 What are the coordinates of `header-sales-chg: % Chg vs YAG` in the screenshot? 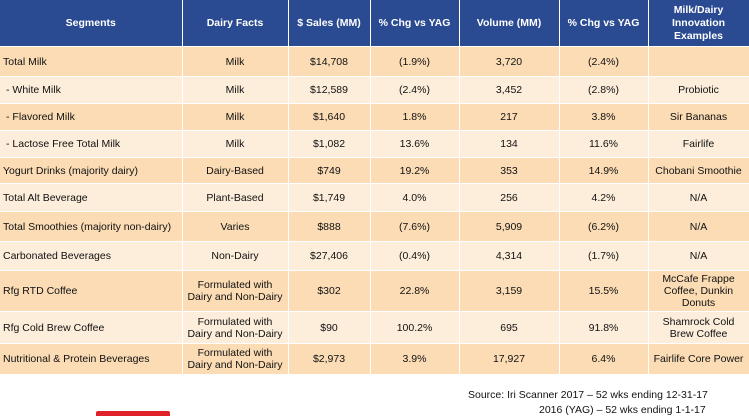 It's located at (415, 23).